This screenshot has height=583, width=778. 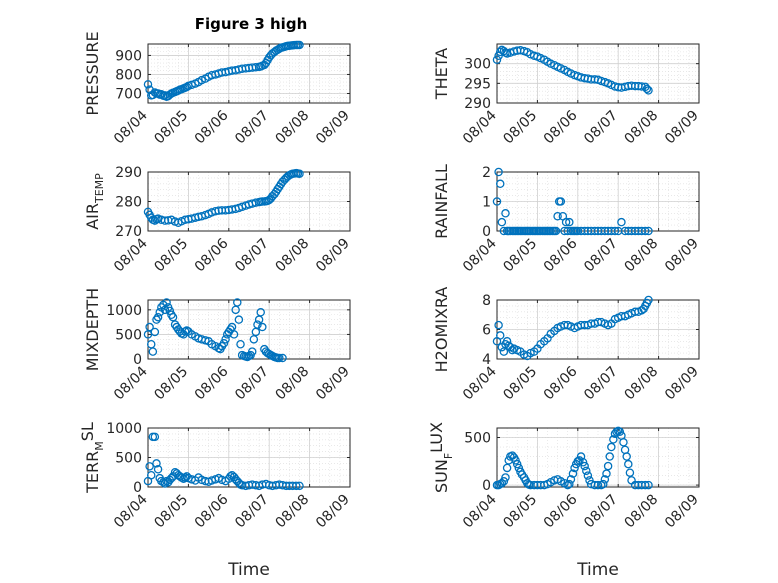 I want to click on y-axis-label: THETA, so click(x=441, y=74).